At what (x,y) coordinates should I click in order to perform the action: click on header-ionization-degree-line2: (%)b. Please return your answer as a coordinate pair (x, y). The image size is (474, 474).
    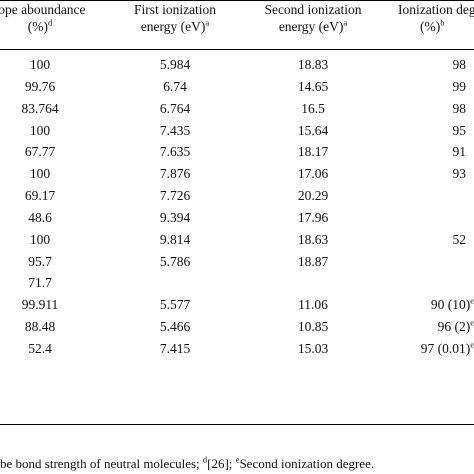
    Looking at the image, I should click on (436, 26).